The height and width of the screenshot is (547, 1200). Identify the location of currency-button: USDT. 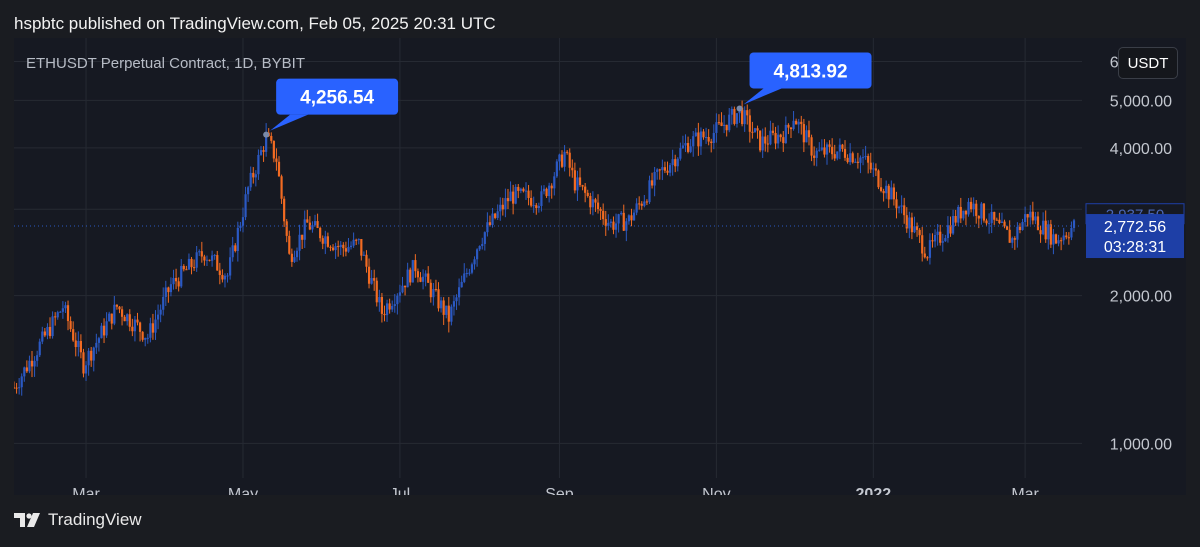
(1148, 63).